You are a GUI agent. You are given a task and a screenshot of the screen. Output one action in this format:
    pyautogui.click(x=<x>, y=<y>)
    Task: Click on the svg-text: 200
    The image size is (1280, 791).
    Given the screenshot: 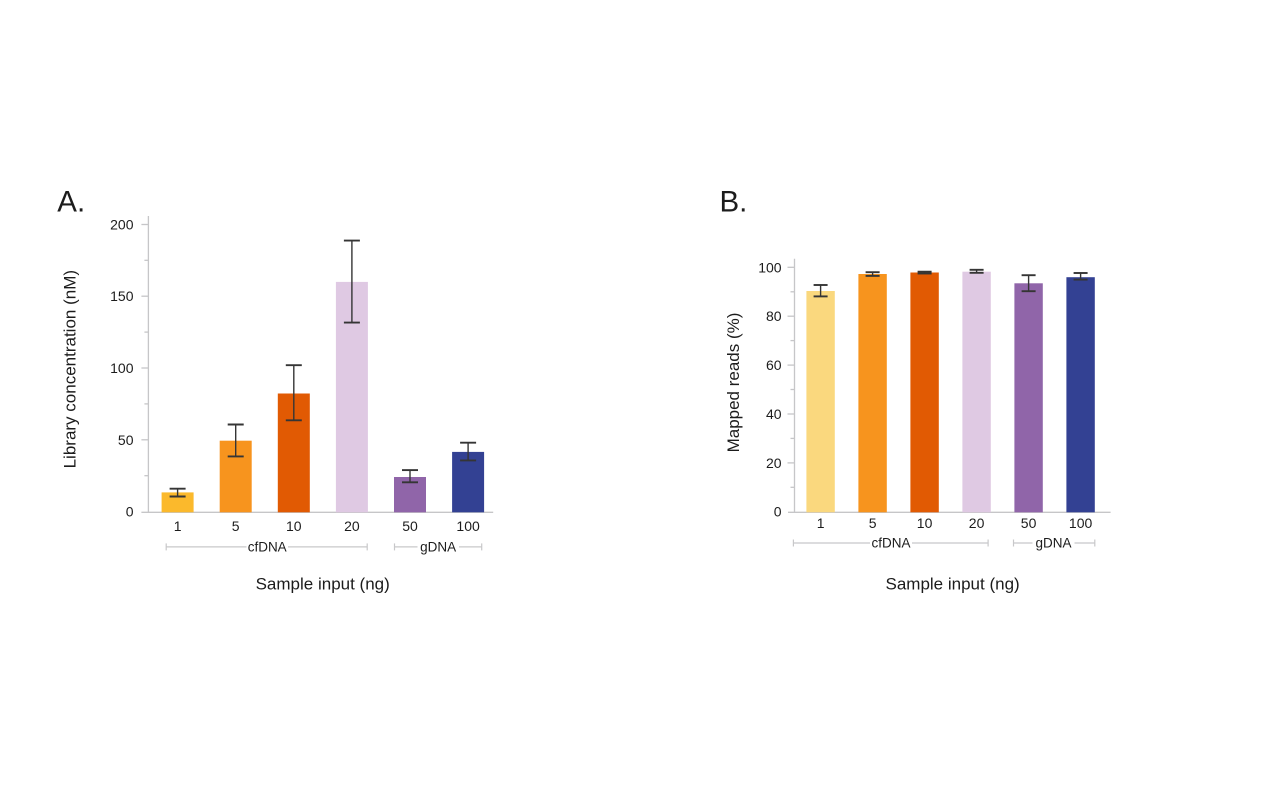 What is the action you would take?
    pyautogui.click(x=122, y=225)
    